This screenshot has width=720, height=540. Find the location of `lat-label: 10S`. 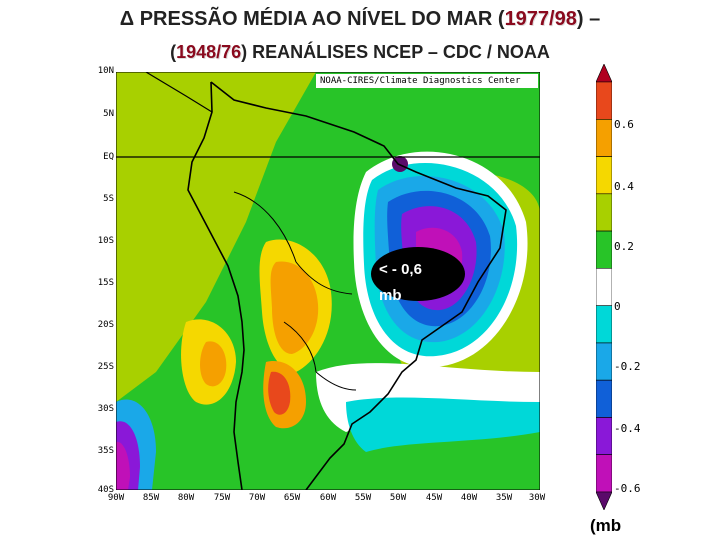

lat-label: 10S is located at coordinates (105, 241).